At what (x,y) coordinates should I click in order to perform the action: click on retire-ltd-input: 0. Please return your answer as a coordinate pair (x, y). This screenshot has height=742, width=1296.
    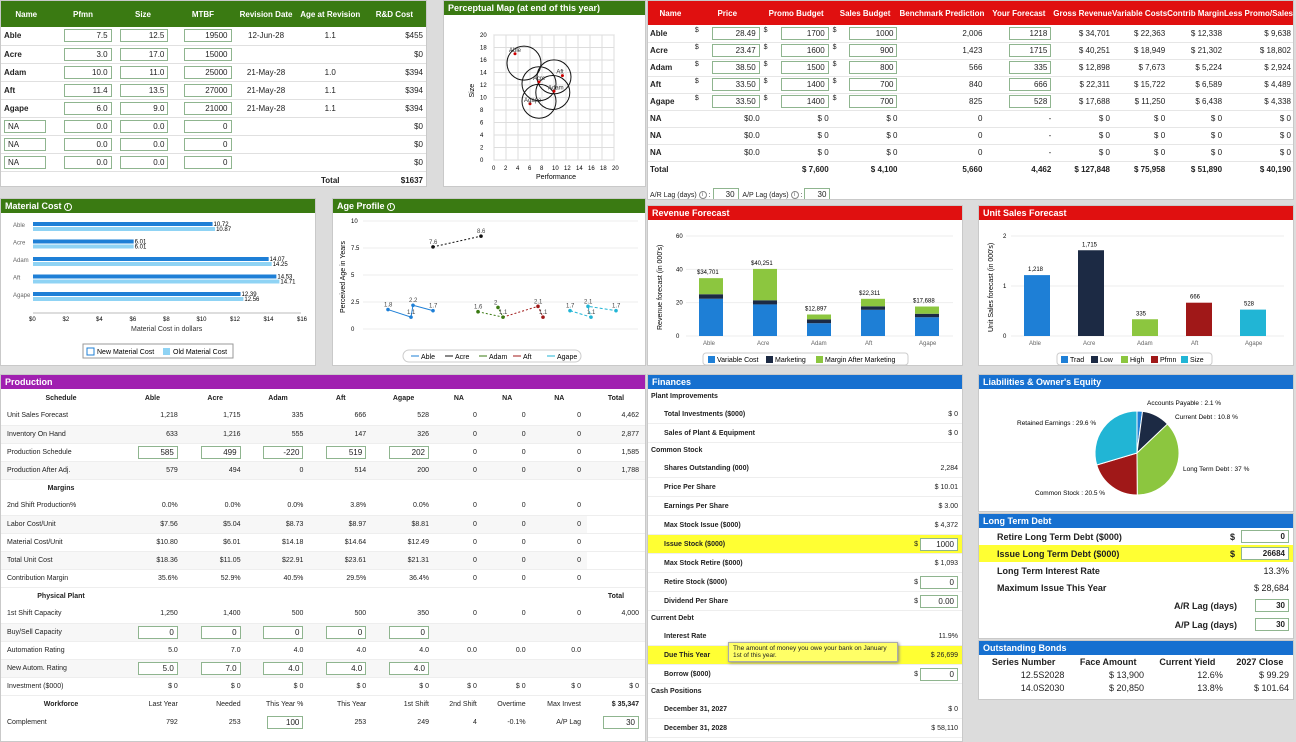
    Looking at the image, I should click on (1265, 536).